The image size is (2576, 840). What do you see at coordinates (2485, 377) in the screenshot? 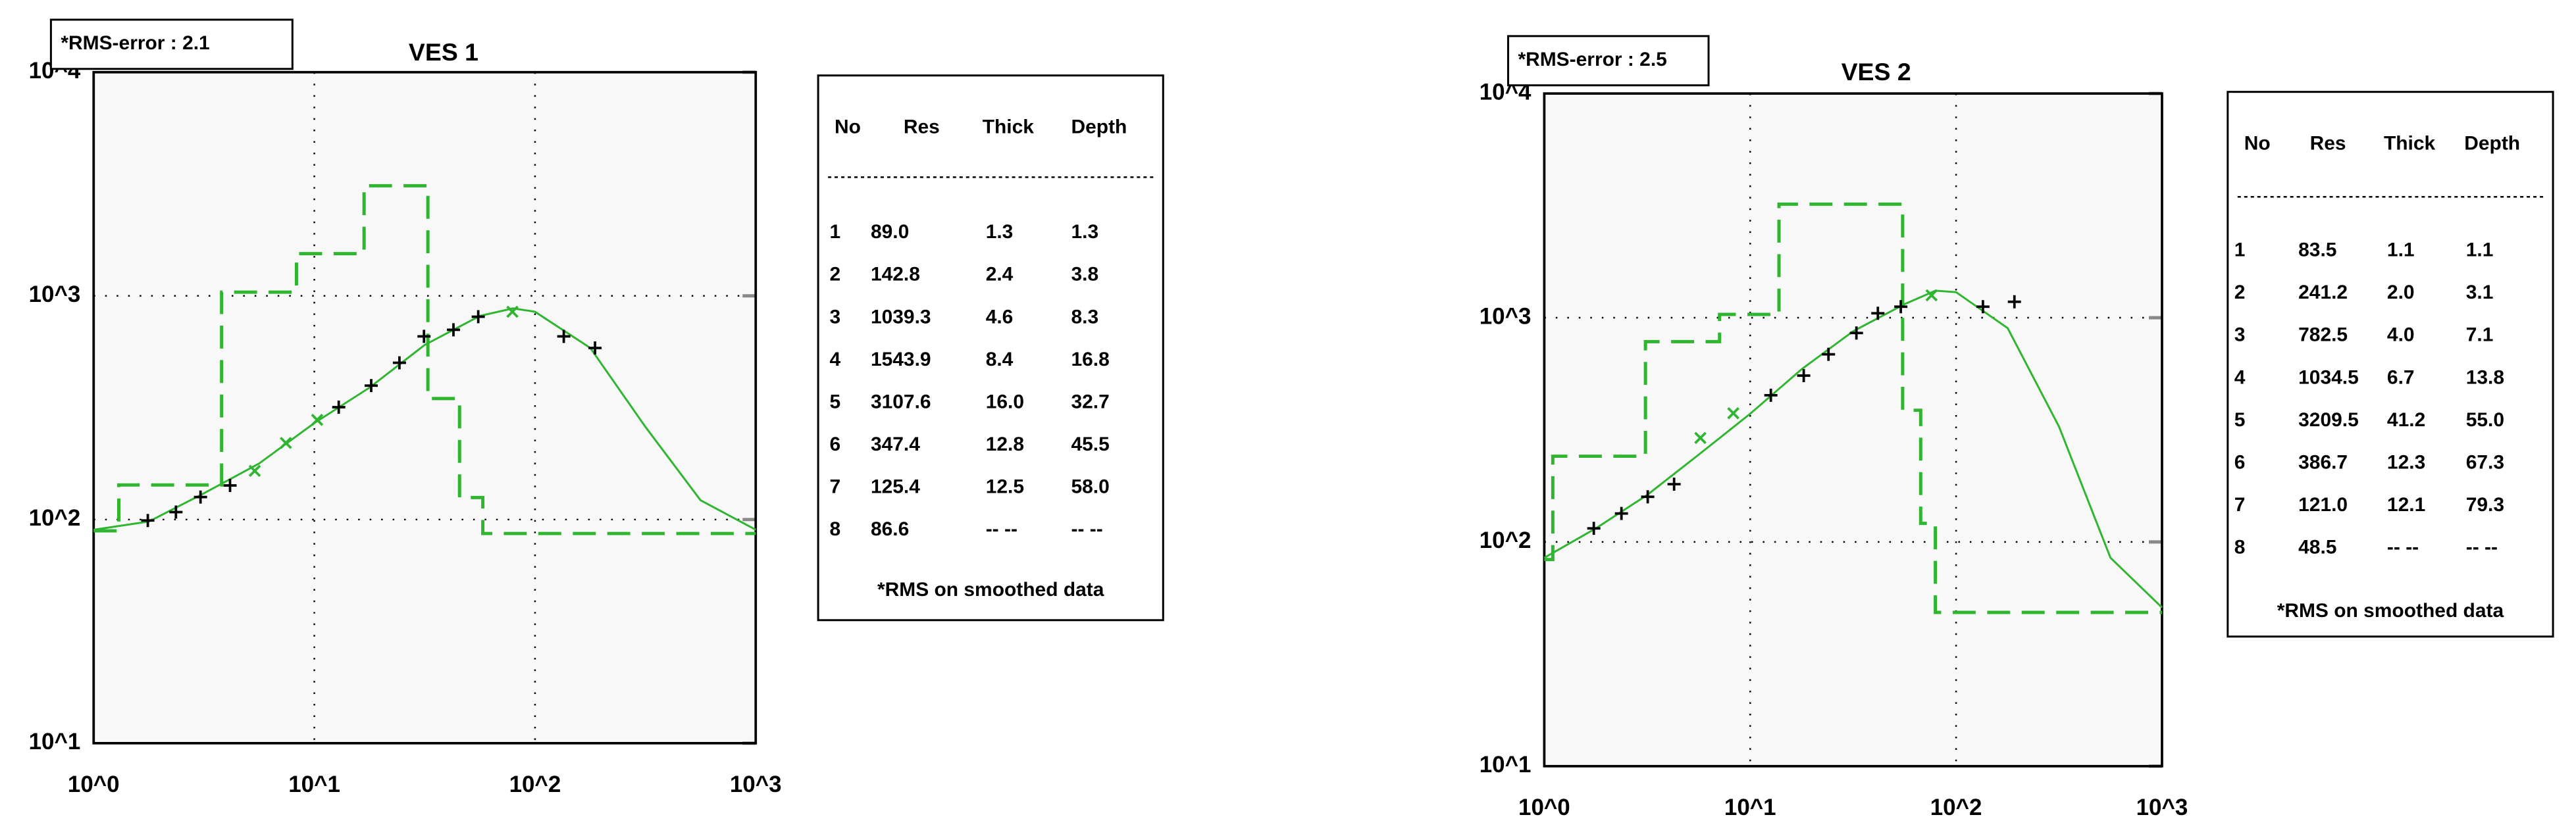
I see `table-cell: 13.8` at bounding box center [2485, 377].